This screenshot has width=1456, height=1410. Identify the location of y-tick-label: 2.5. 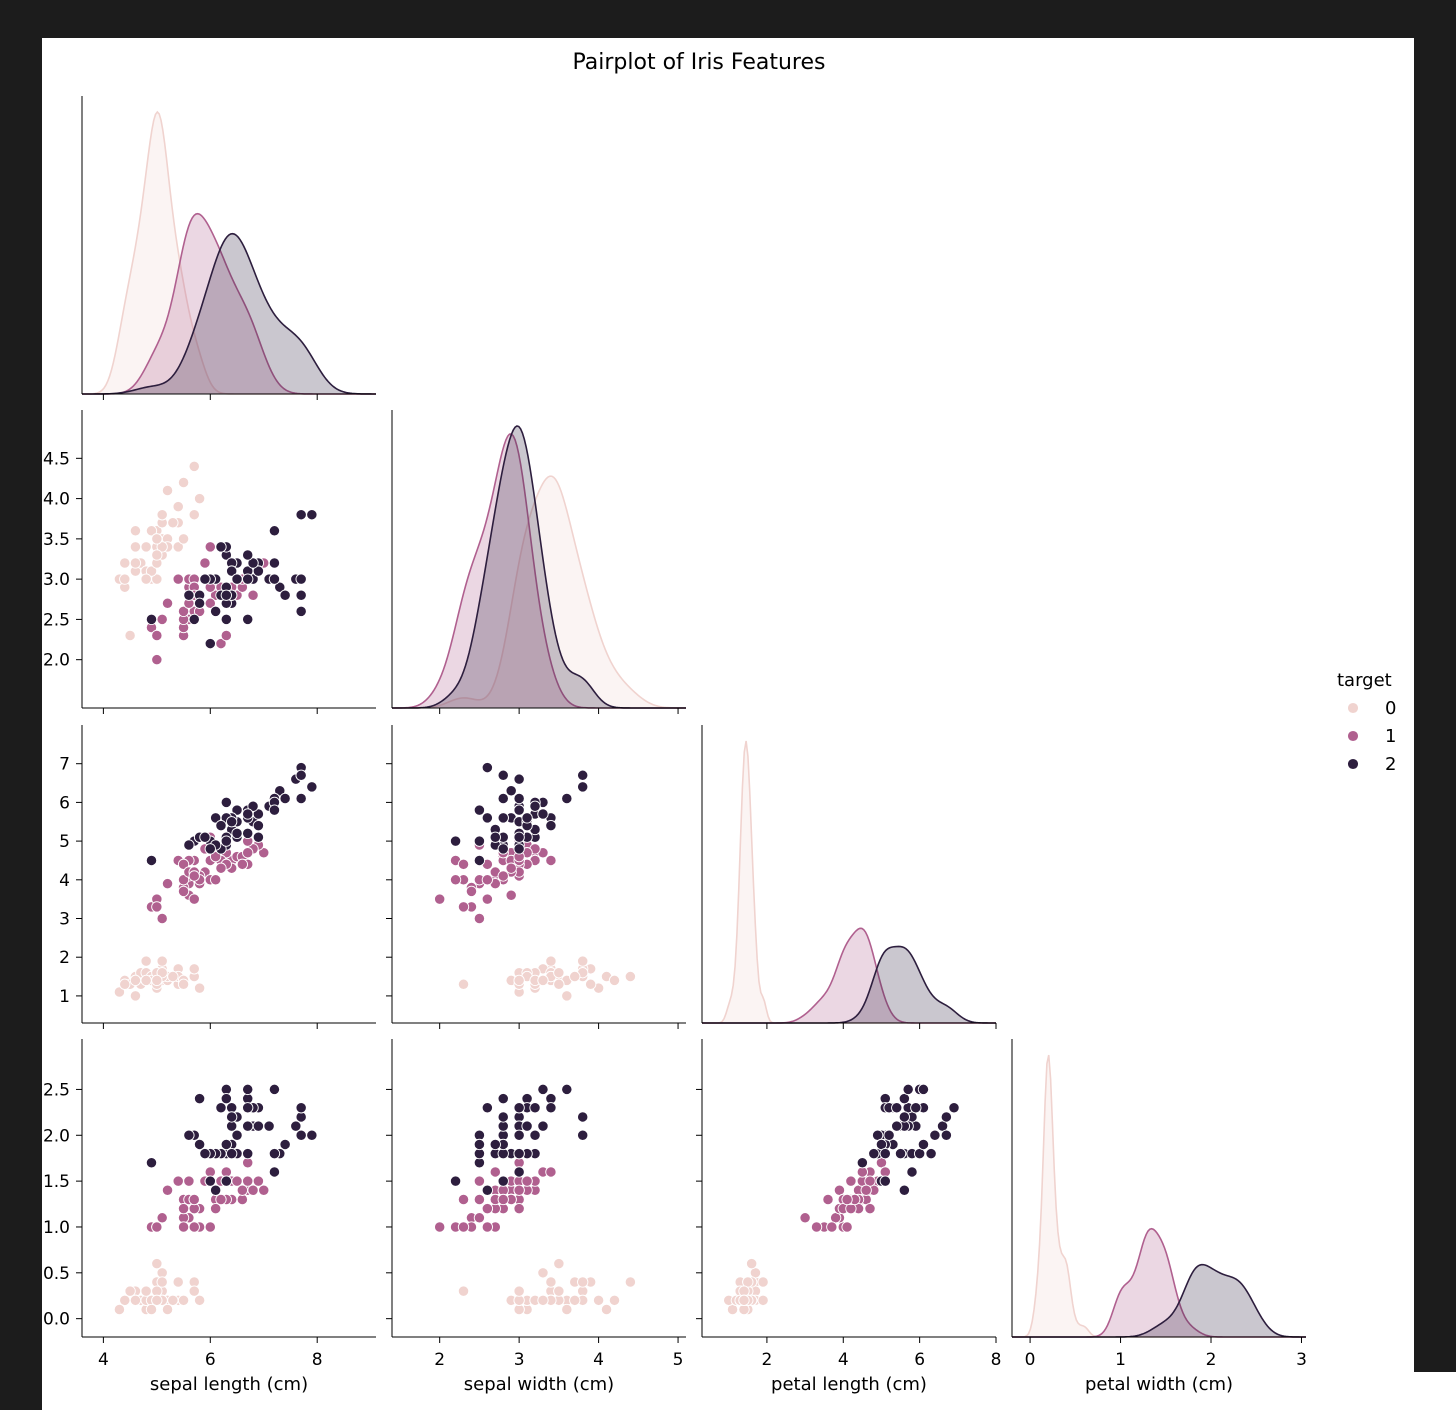
(56, 620).